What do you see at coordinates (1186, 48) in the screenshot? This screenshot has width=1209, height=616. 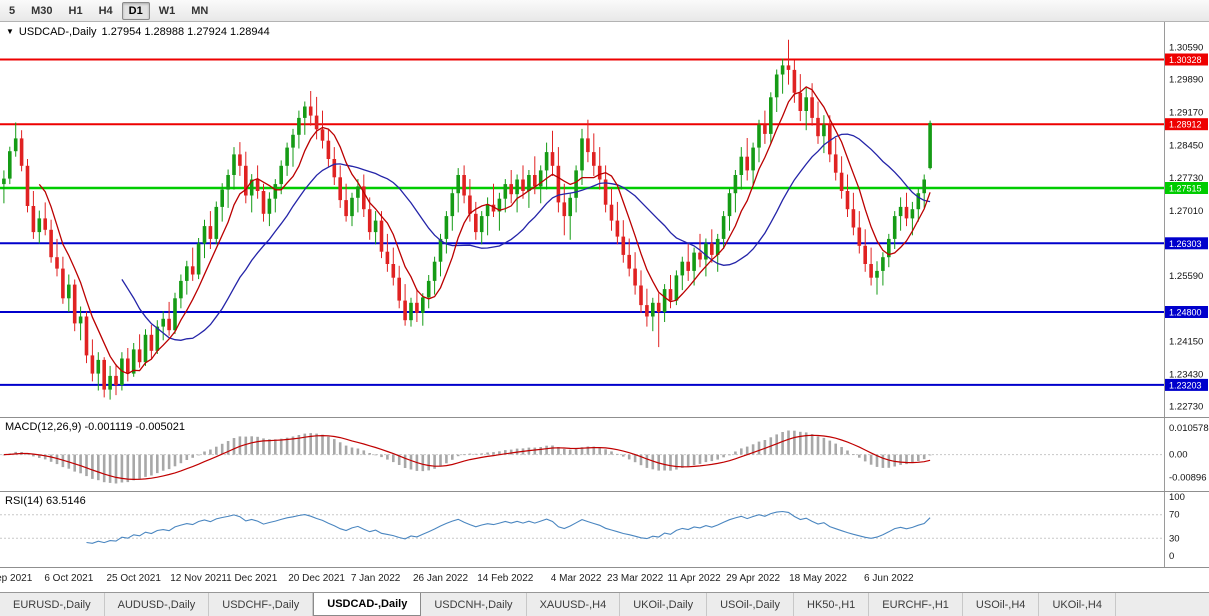 I see `svg-text: 1.30590` at bounding box center [1186, 48].